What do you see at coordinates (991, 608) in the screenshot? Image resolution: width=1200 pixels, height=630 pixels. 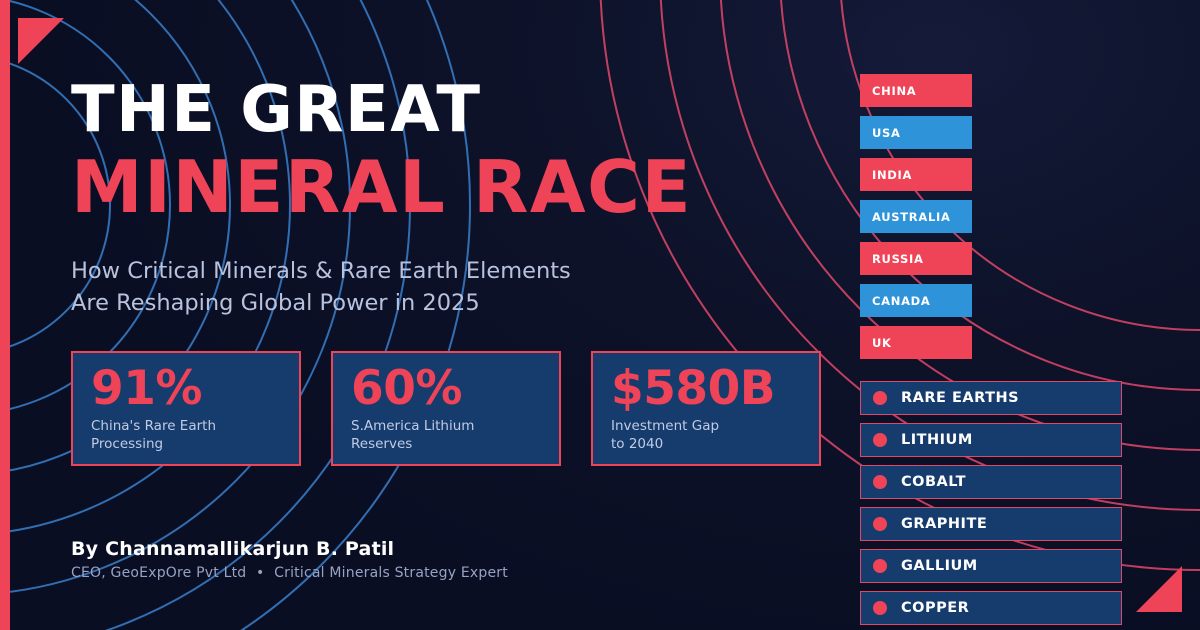 I see `mineral-row-copper: COPPER` at bounding box center [991, 608].